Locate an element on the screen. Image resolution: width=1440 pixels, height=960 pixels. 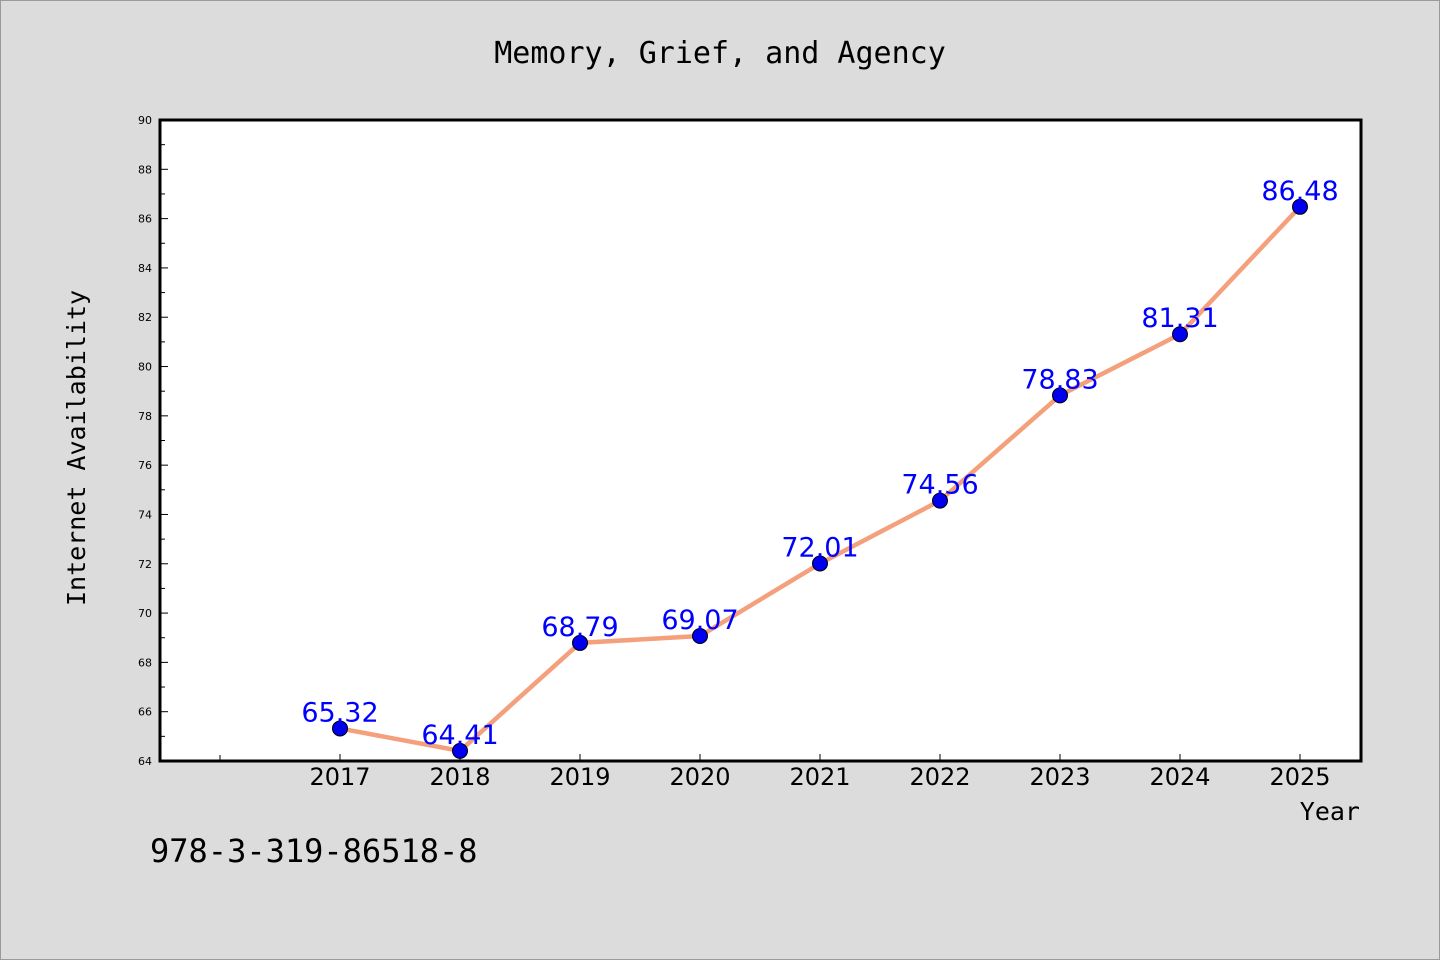
x-tick-label: 2021 is located at coordinates (819, 777).